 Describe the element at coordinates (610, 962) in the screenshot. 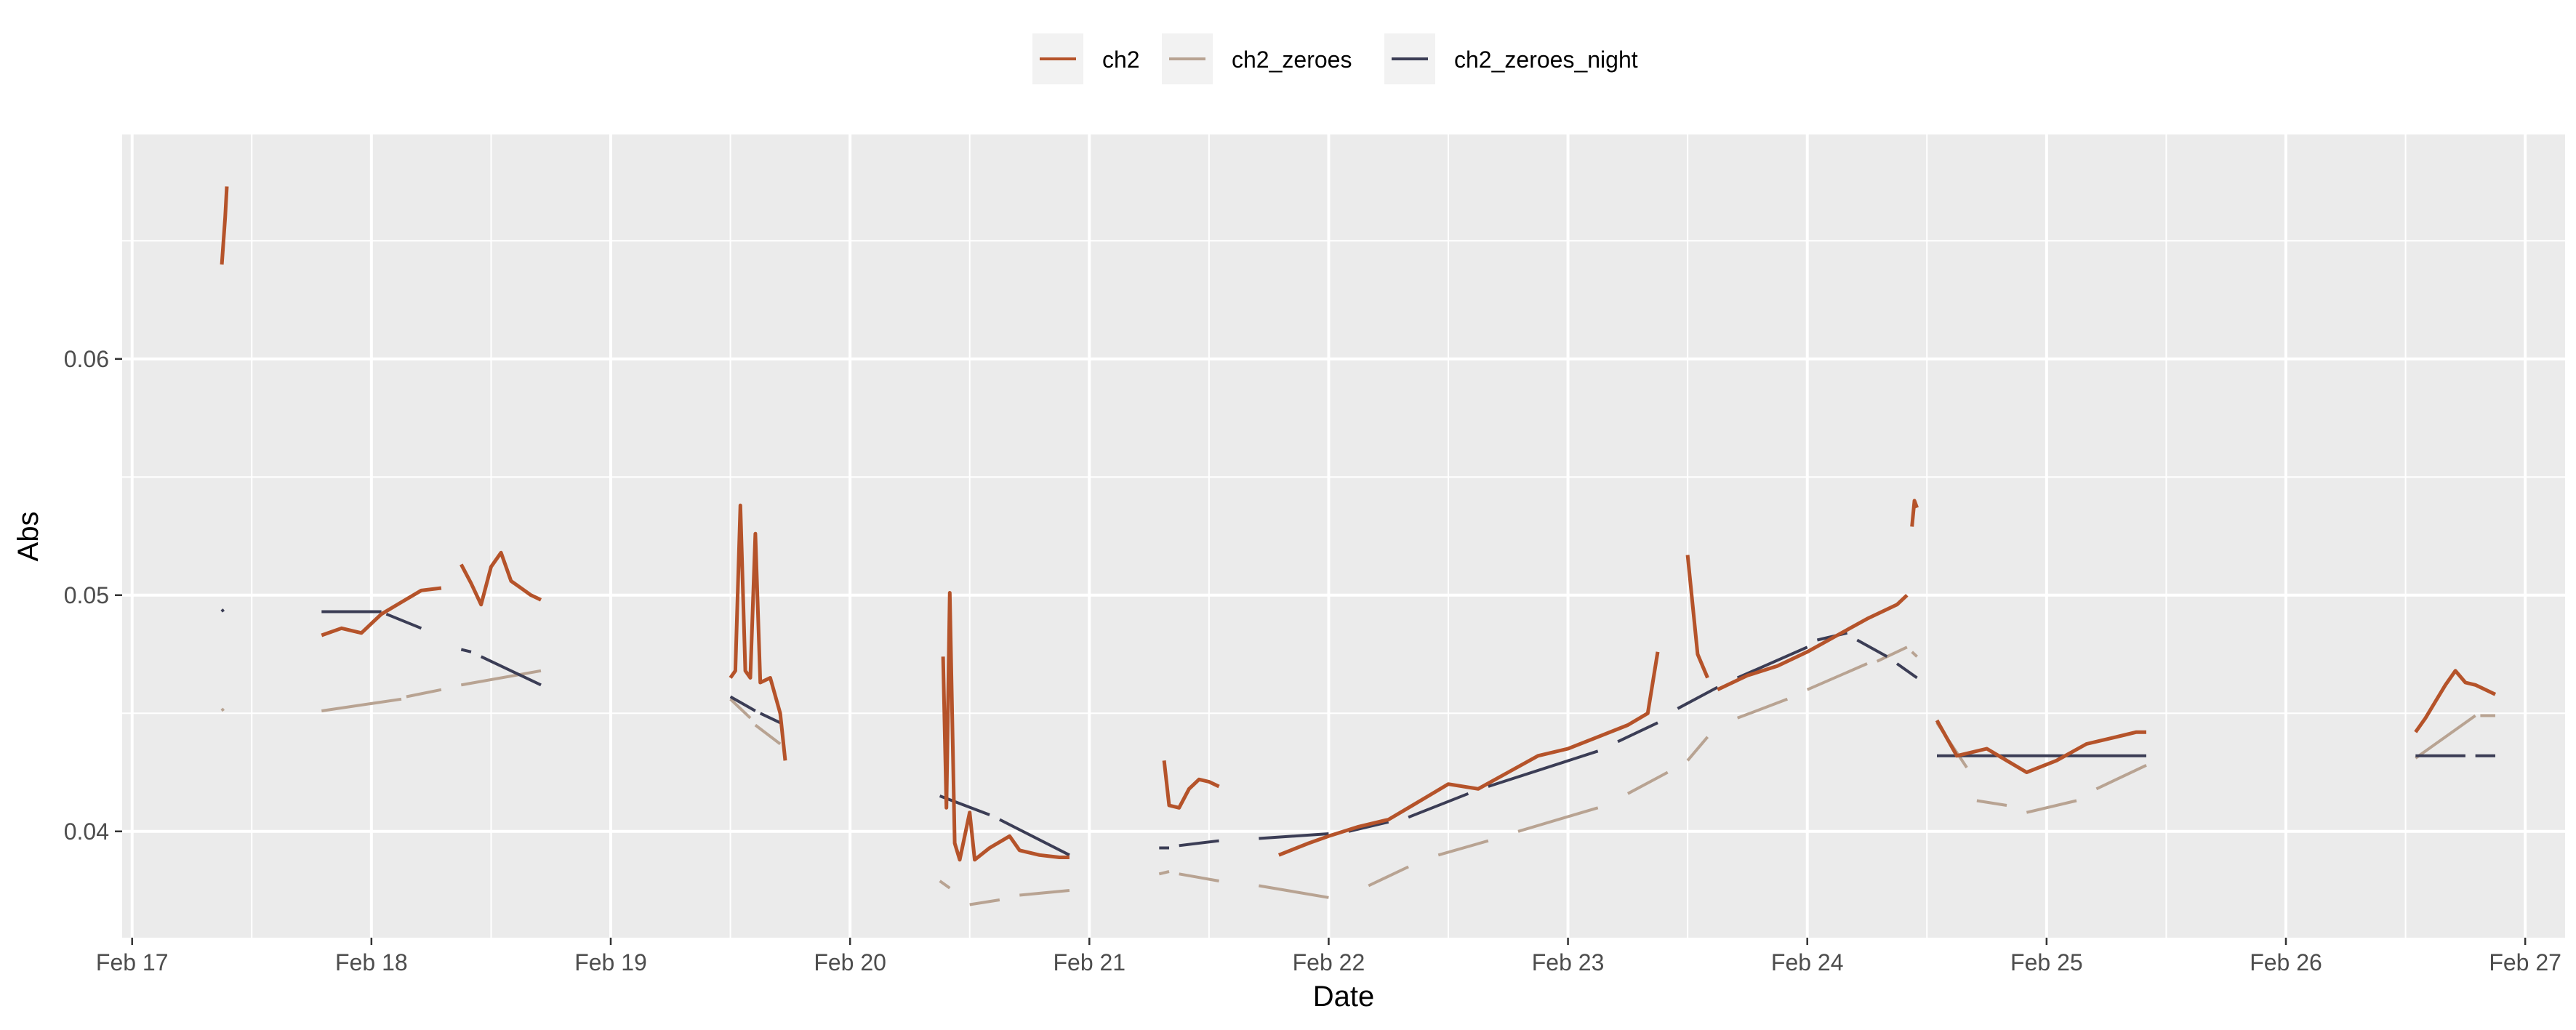

I see `x-tick-label: Feb 19` at that location.